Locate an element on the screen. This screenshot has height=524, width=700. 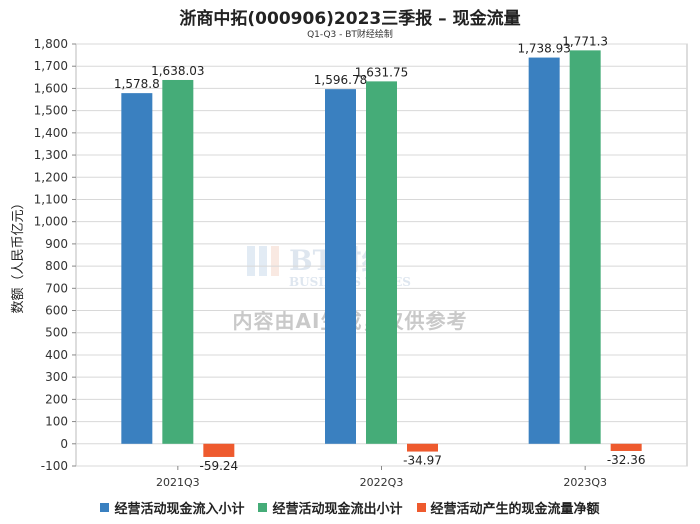
legend-item-outflow: 经营活动现金流出小计 is located at coordinates (330, 507).